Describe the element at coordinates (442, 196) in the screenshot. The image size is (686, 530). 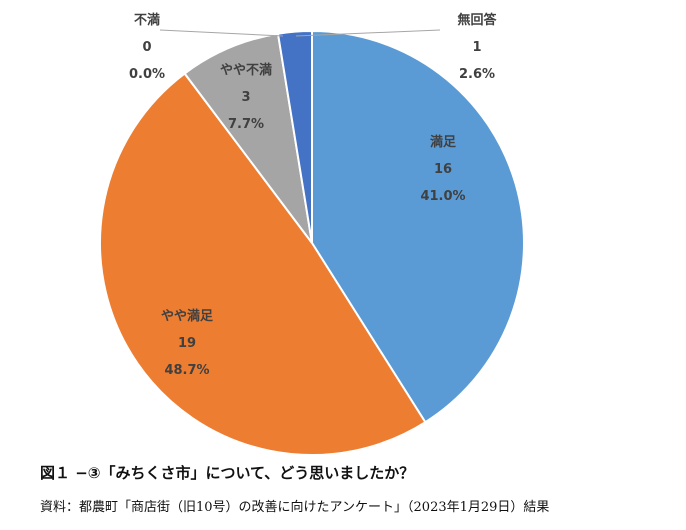
I see `slice-label-percent-manzoku: 41.0%` at that location.